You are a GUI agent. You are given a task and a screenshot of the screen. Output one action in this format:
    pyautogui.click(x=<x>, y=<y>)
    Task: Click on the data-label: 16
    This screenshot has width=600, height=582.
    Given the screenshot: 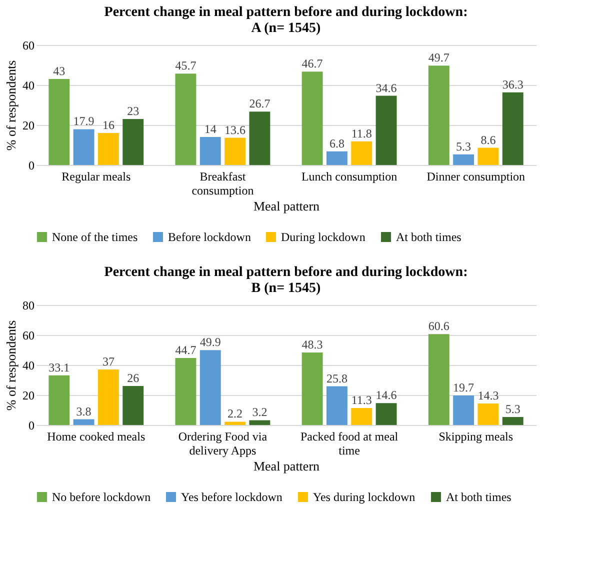 What is the action you would take?
    pyautogui.click(x=108, y=125)
    